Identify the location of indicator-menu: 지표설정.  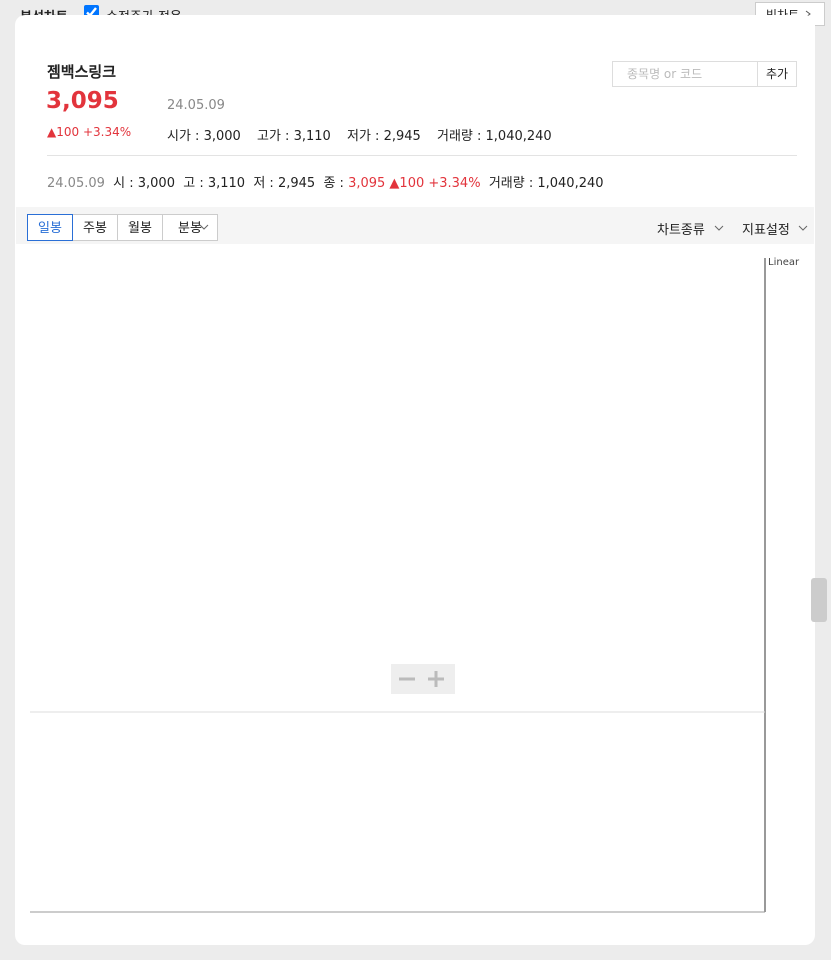
(766, 230).